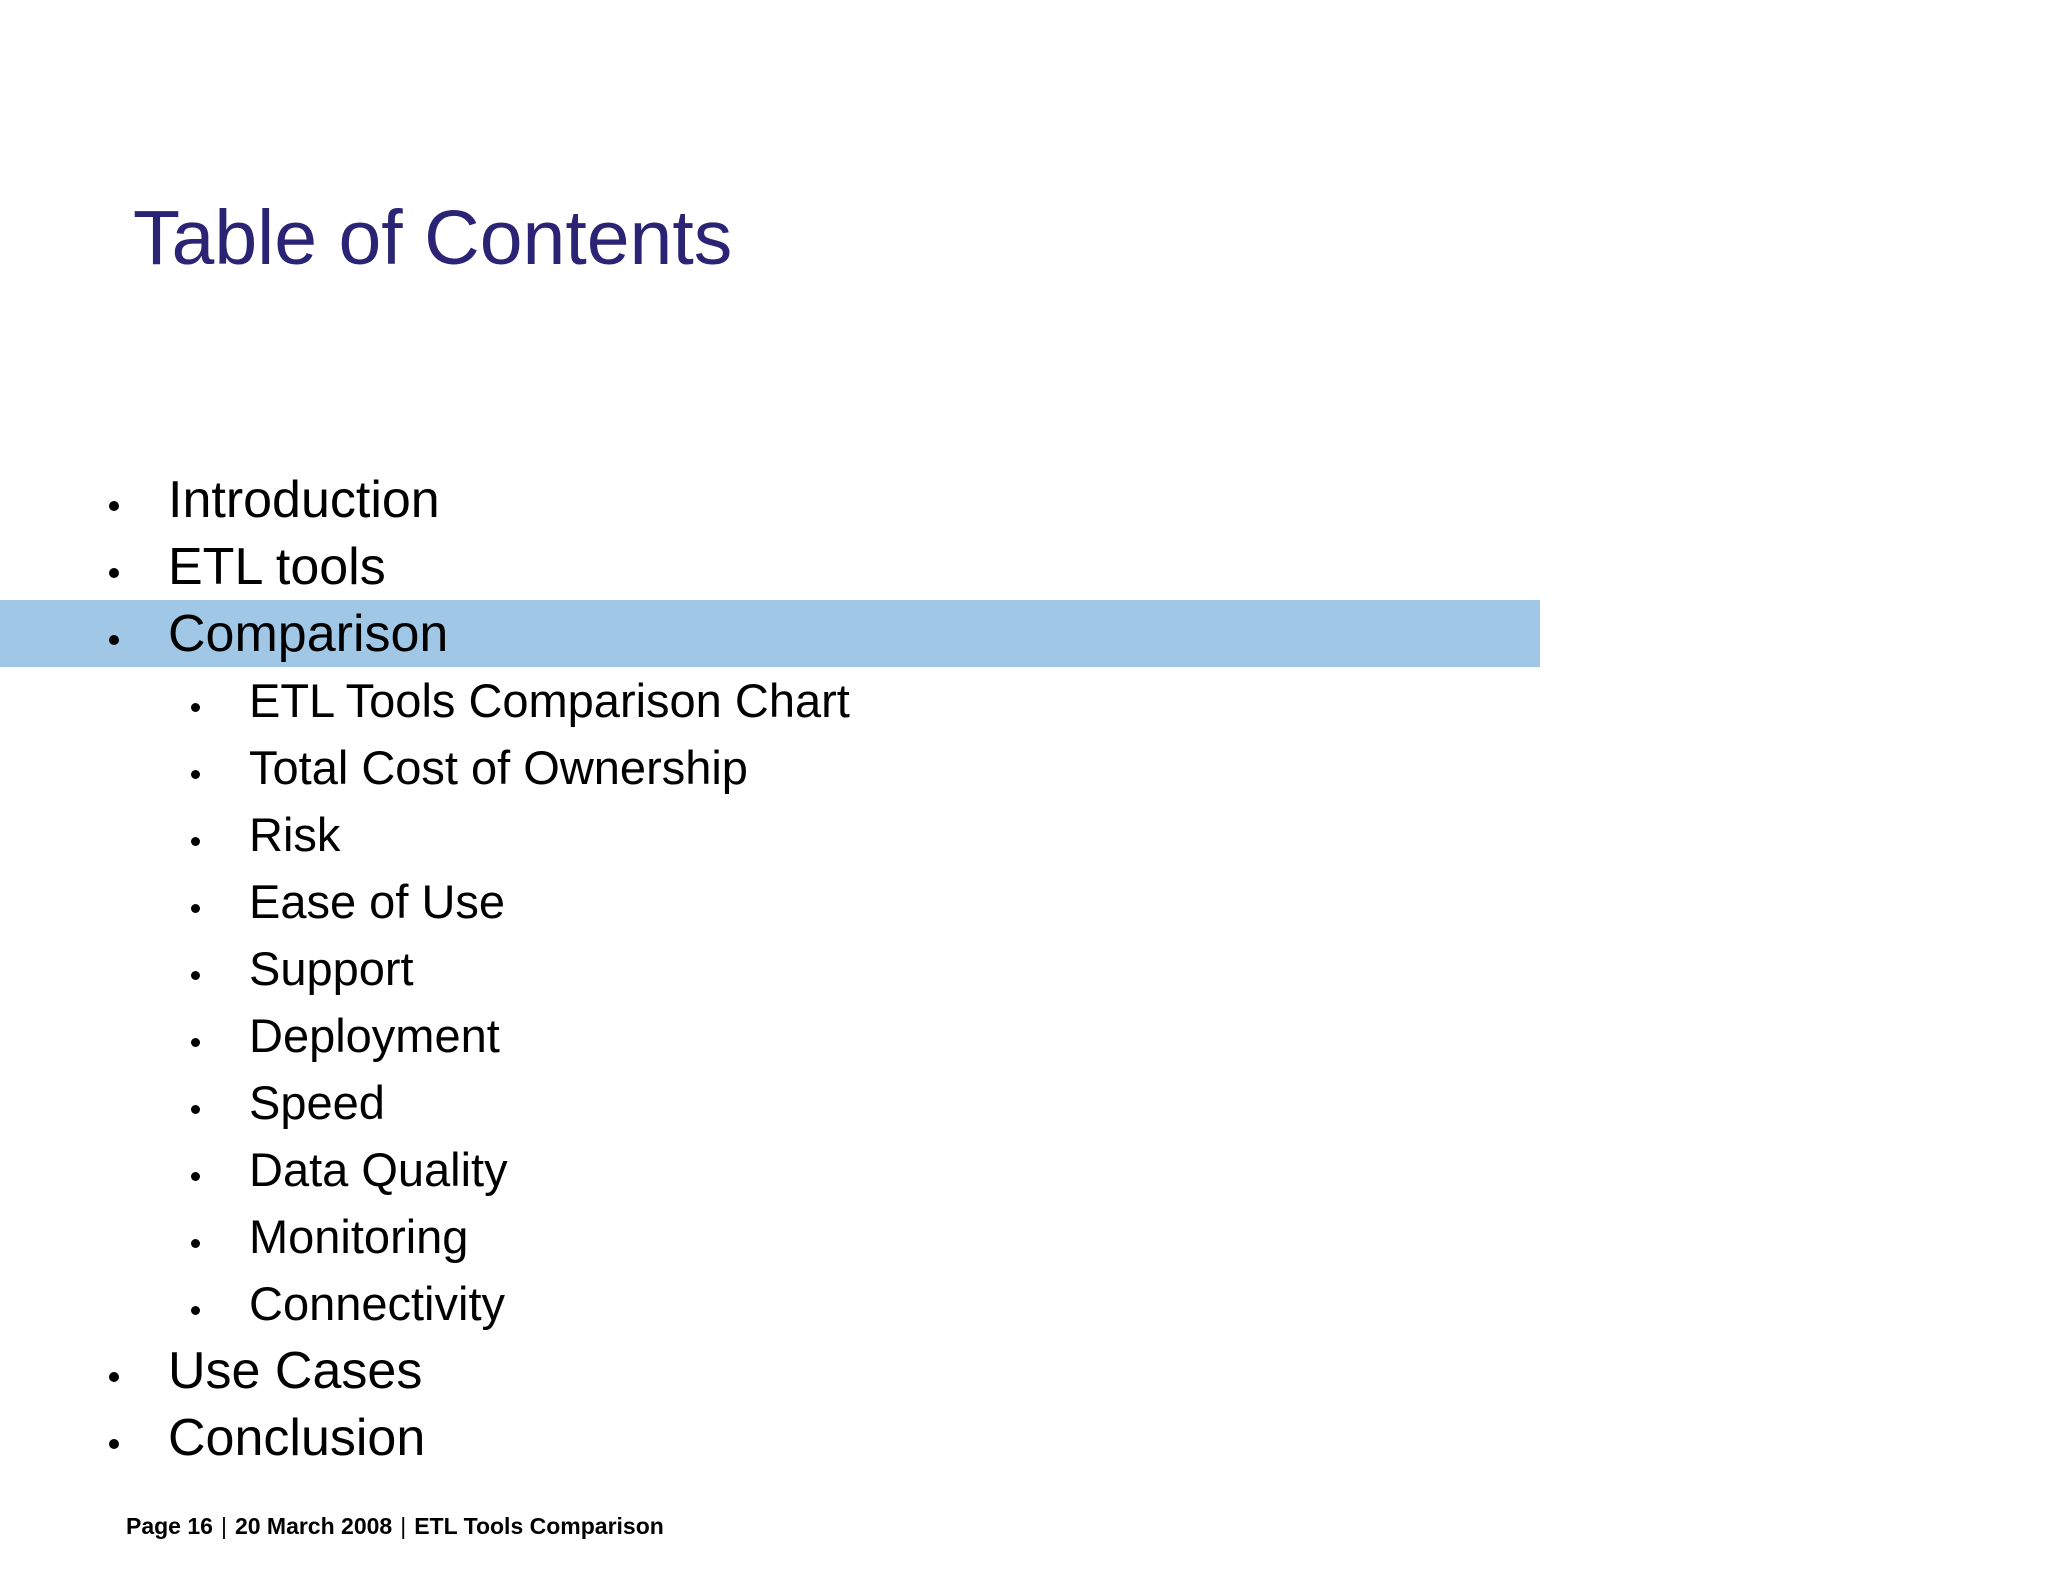 The height and width of the screenshot is (1582, 2048). Describe the element at coordinates (277, 566) in the screenshot. I see `toc-item-label: ETL tools` at that location.